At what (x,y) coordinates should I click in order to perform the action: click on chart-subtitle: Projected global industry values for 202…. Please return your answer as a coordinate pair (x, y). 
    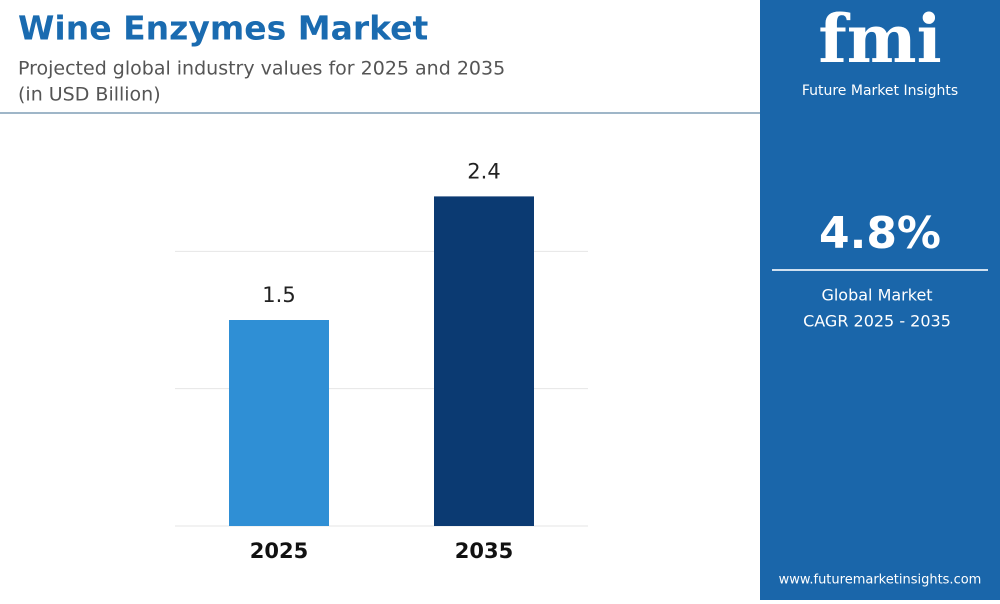
    Looking at the image, I should click on (261, 69).